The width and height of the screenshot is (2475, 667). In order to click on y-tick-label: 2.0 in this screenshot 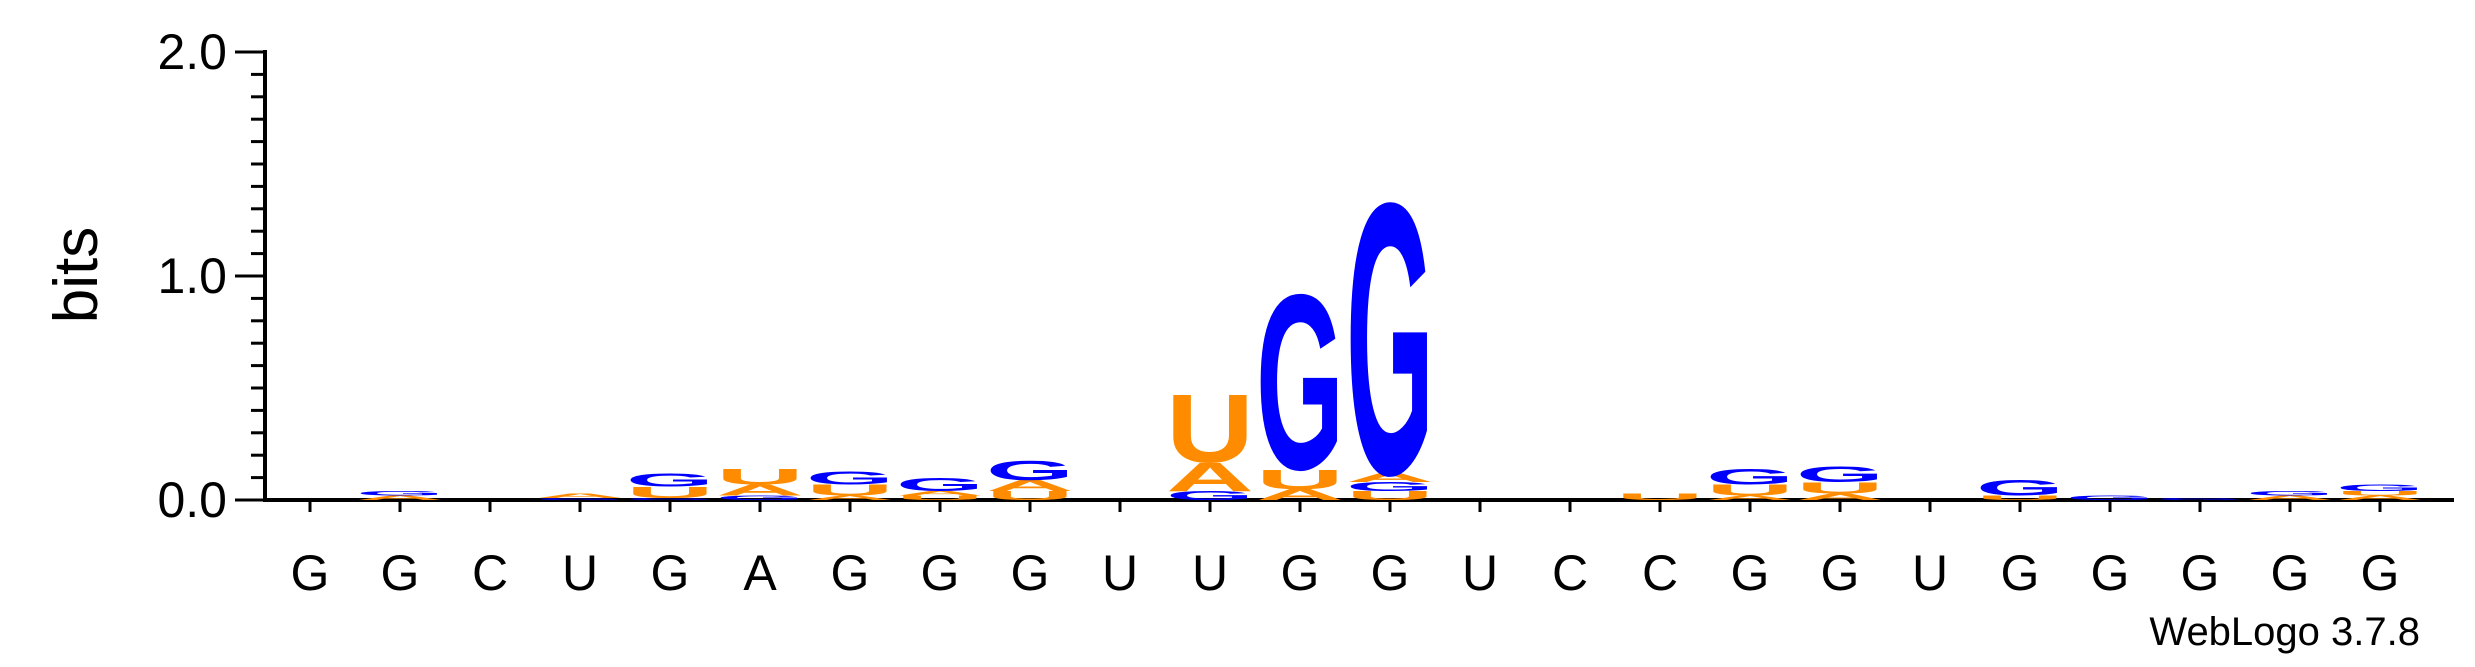, I will do `click(192, 52)`.